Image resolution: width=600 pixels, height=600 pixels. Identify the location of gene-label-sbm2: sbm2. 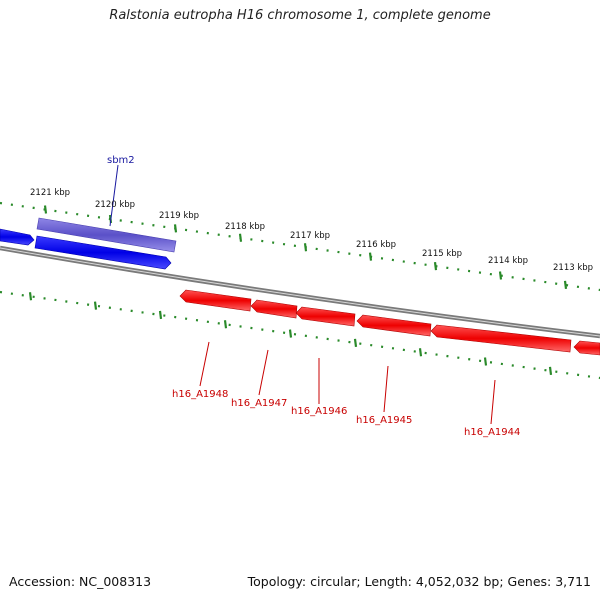
(121, 160).